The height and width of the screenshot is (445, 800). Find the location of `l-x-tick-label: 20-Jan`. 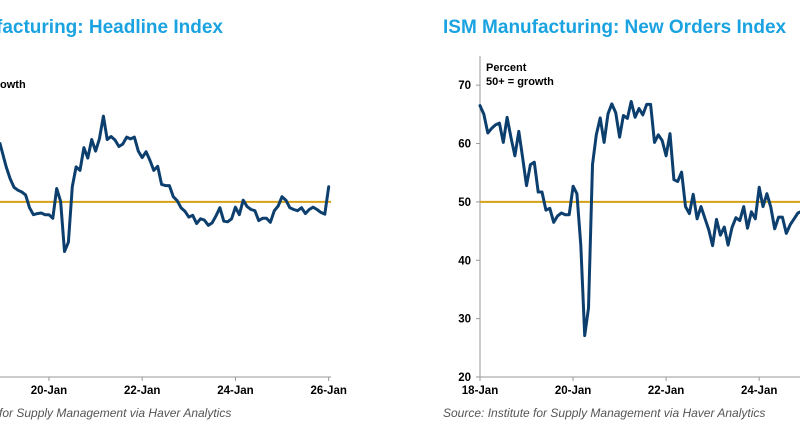

l-x-tick-label: 20-Jan is located at coordinates (49, 391).